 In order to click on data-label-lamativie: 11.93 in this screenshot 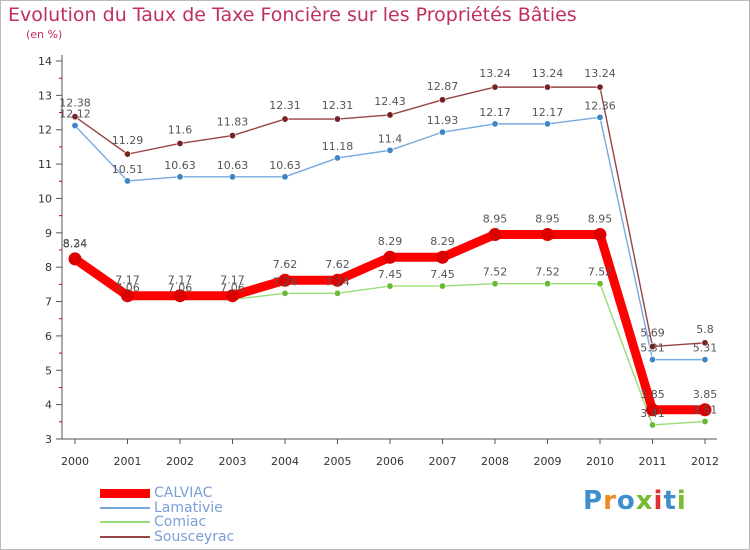, I will do `click(443, 120)`.